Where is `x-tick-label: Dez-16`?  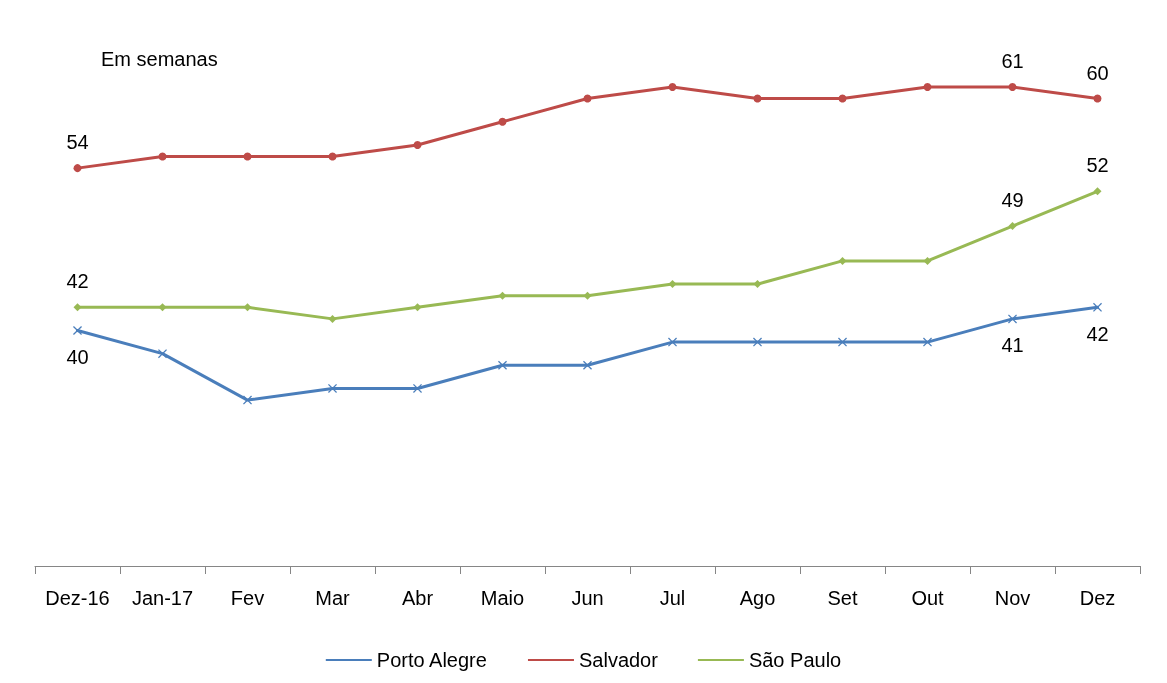 x-tick-label: Dez-16 is located at coordinates (77, 598).